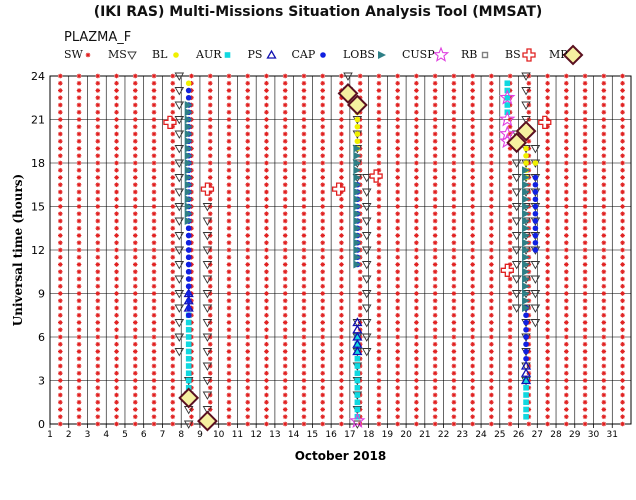  Describe the element at coordinates (318, 35) in the screenshot. I see `chart-legend: SW MS BL AUR PS CAP LOBS CUSP RB BS MP` at that location.